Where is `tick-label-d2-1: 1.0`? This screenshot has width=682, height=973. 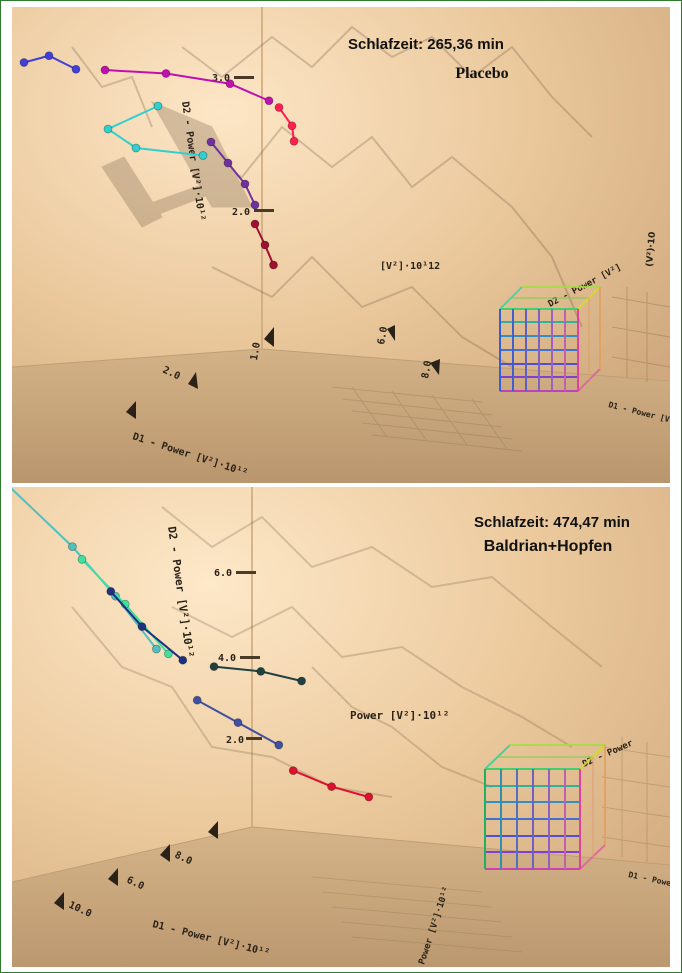
tick-label-d2-1: 1.0 is located at coordinates (256, 352).